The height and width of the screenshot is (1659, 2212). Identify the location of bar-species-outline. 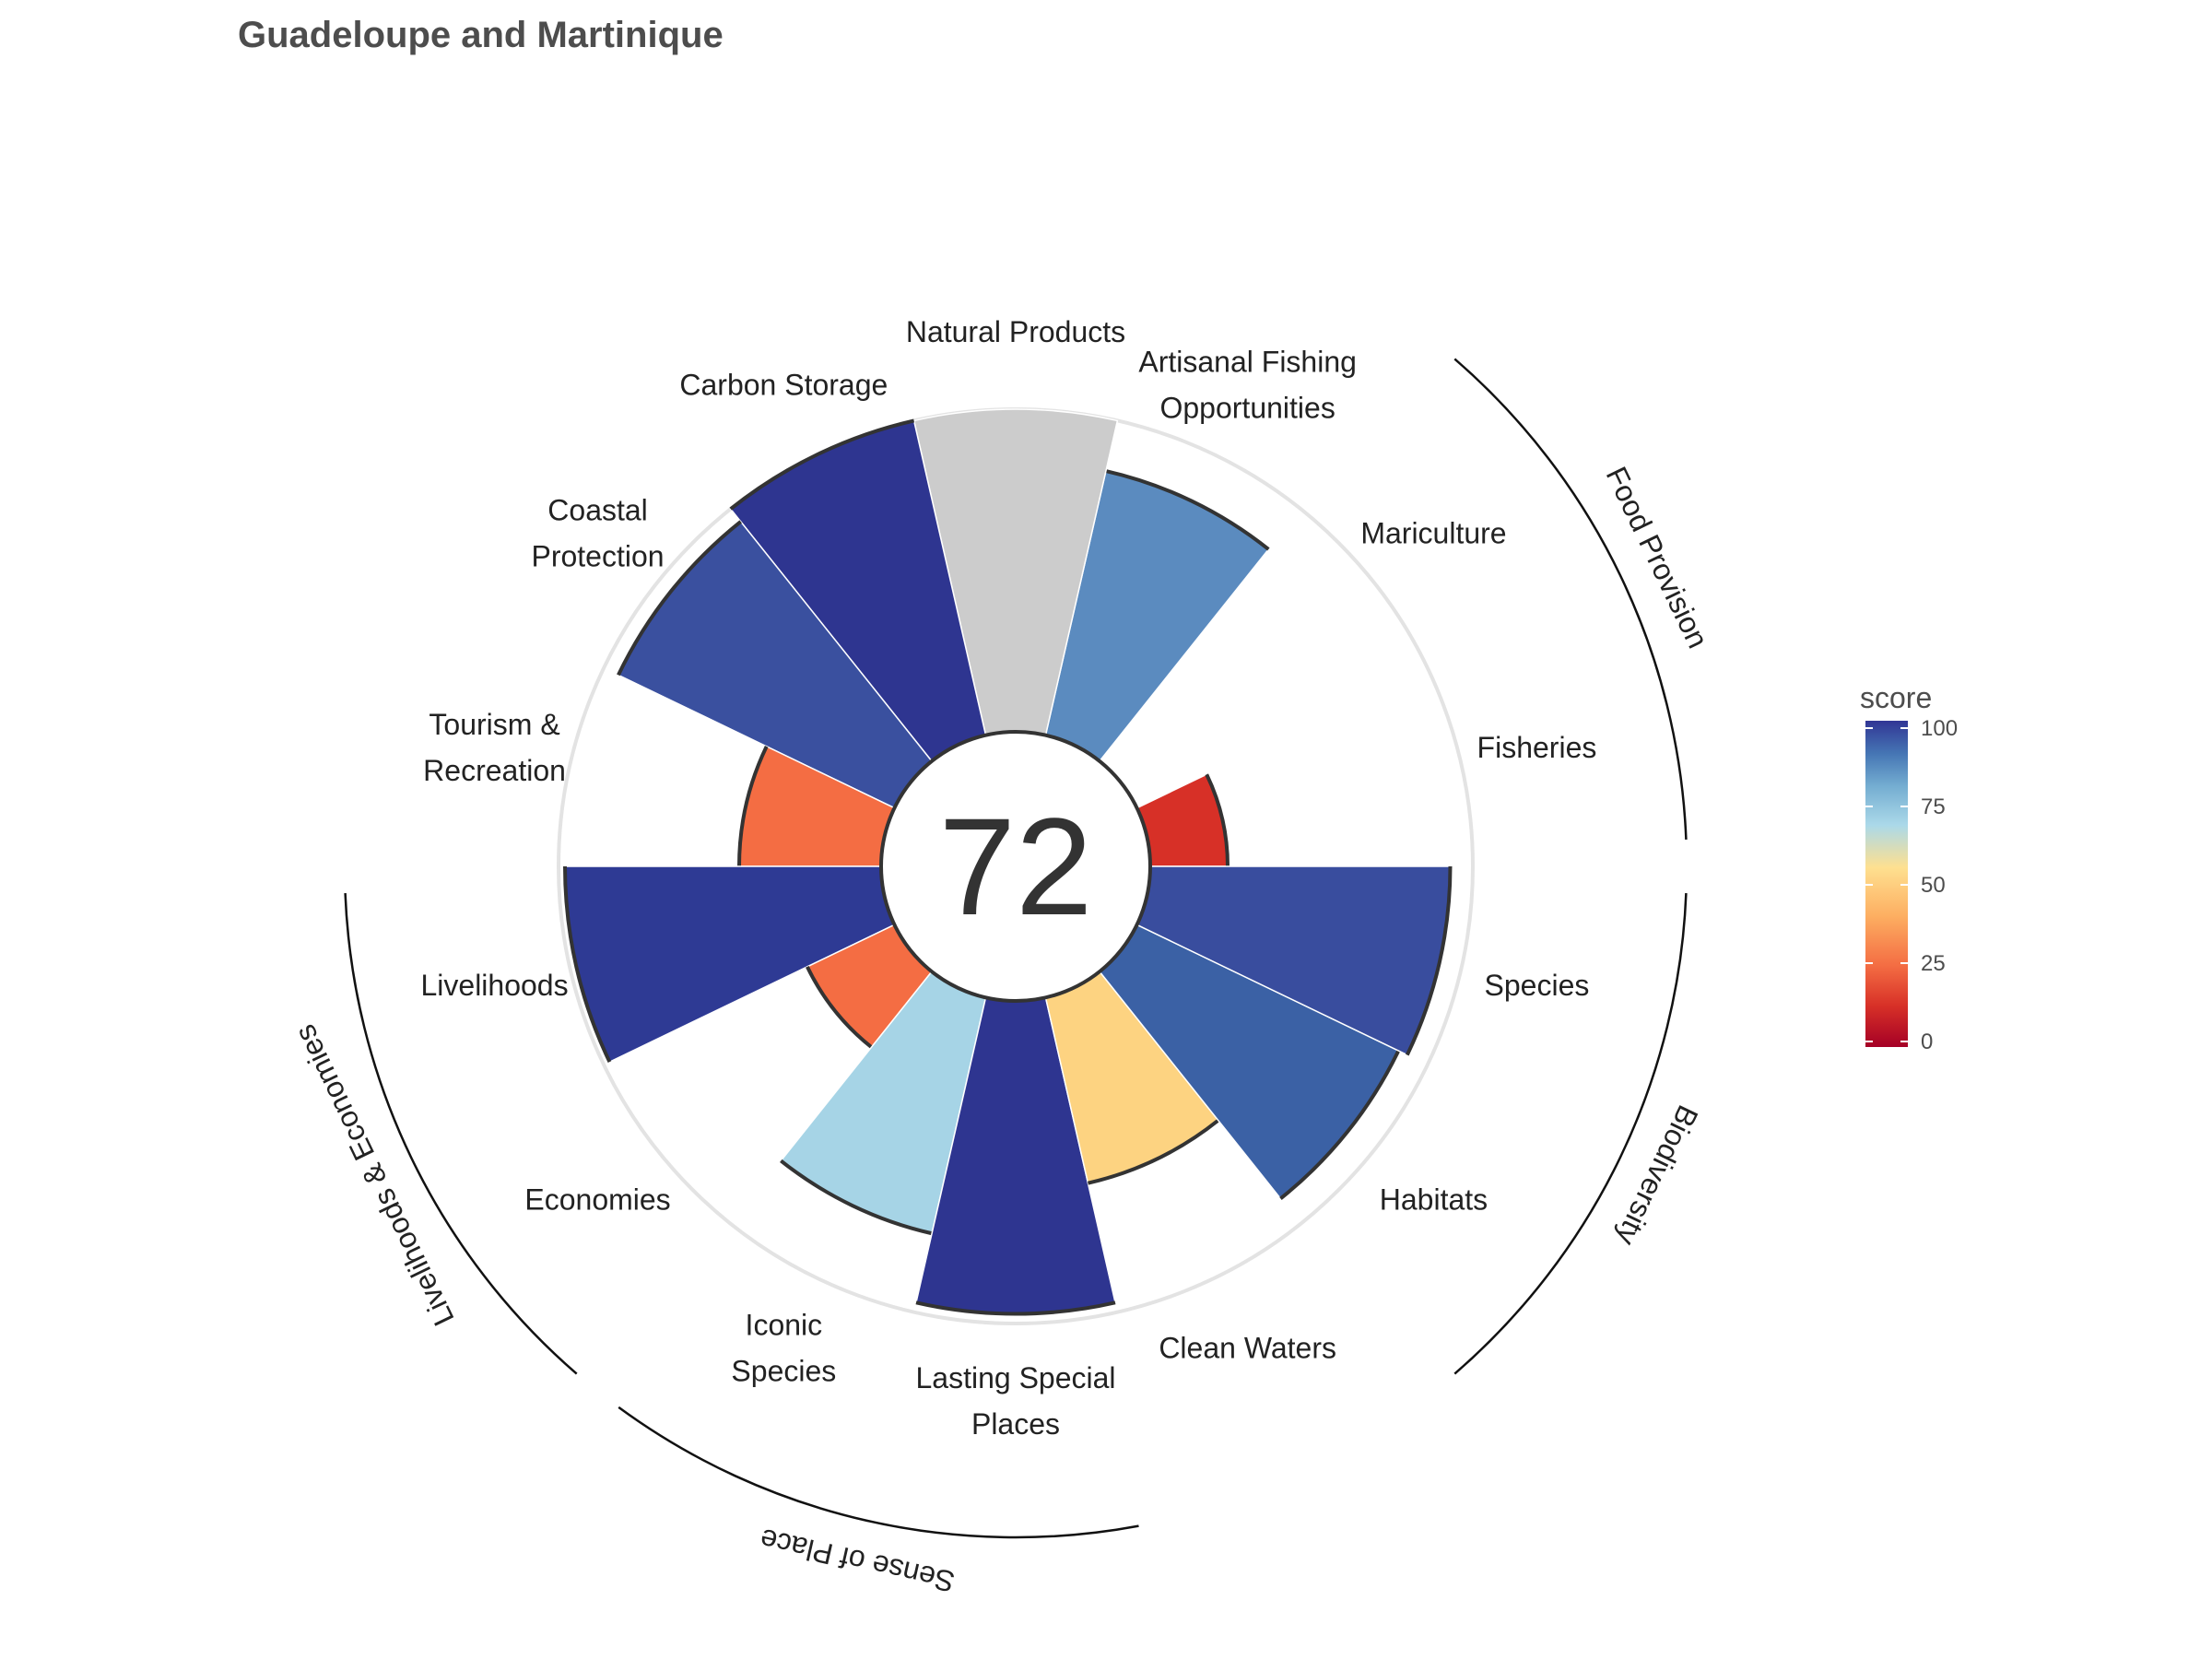
(1429, 960).